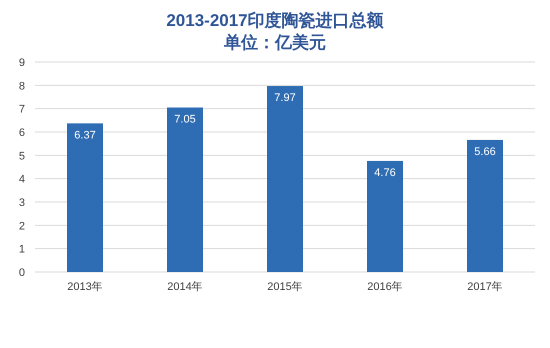 The width and height of the screenshot is (550, 348). Describe the element at coordinates (385, 287) in the screenshot. I see `x-tick-label: 2016年` at that location.